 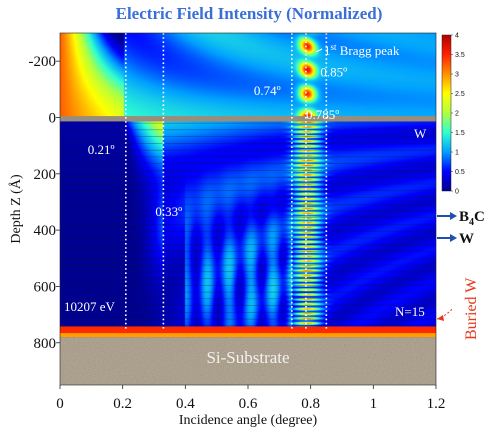 I want to click on colorbar-tick-label: 3, so click(x=457, y=75).